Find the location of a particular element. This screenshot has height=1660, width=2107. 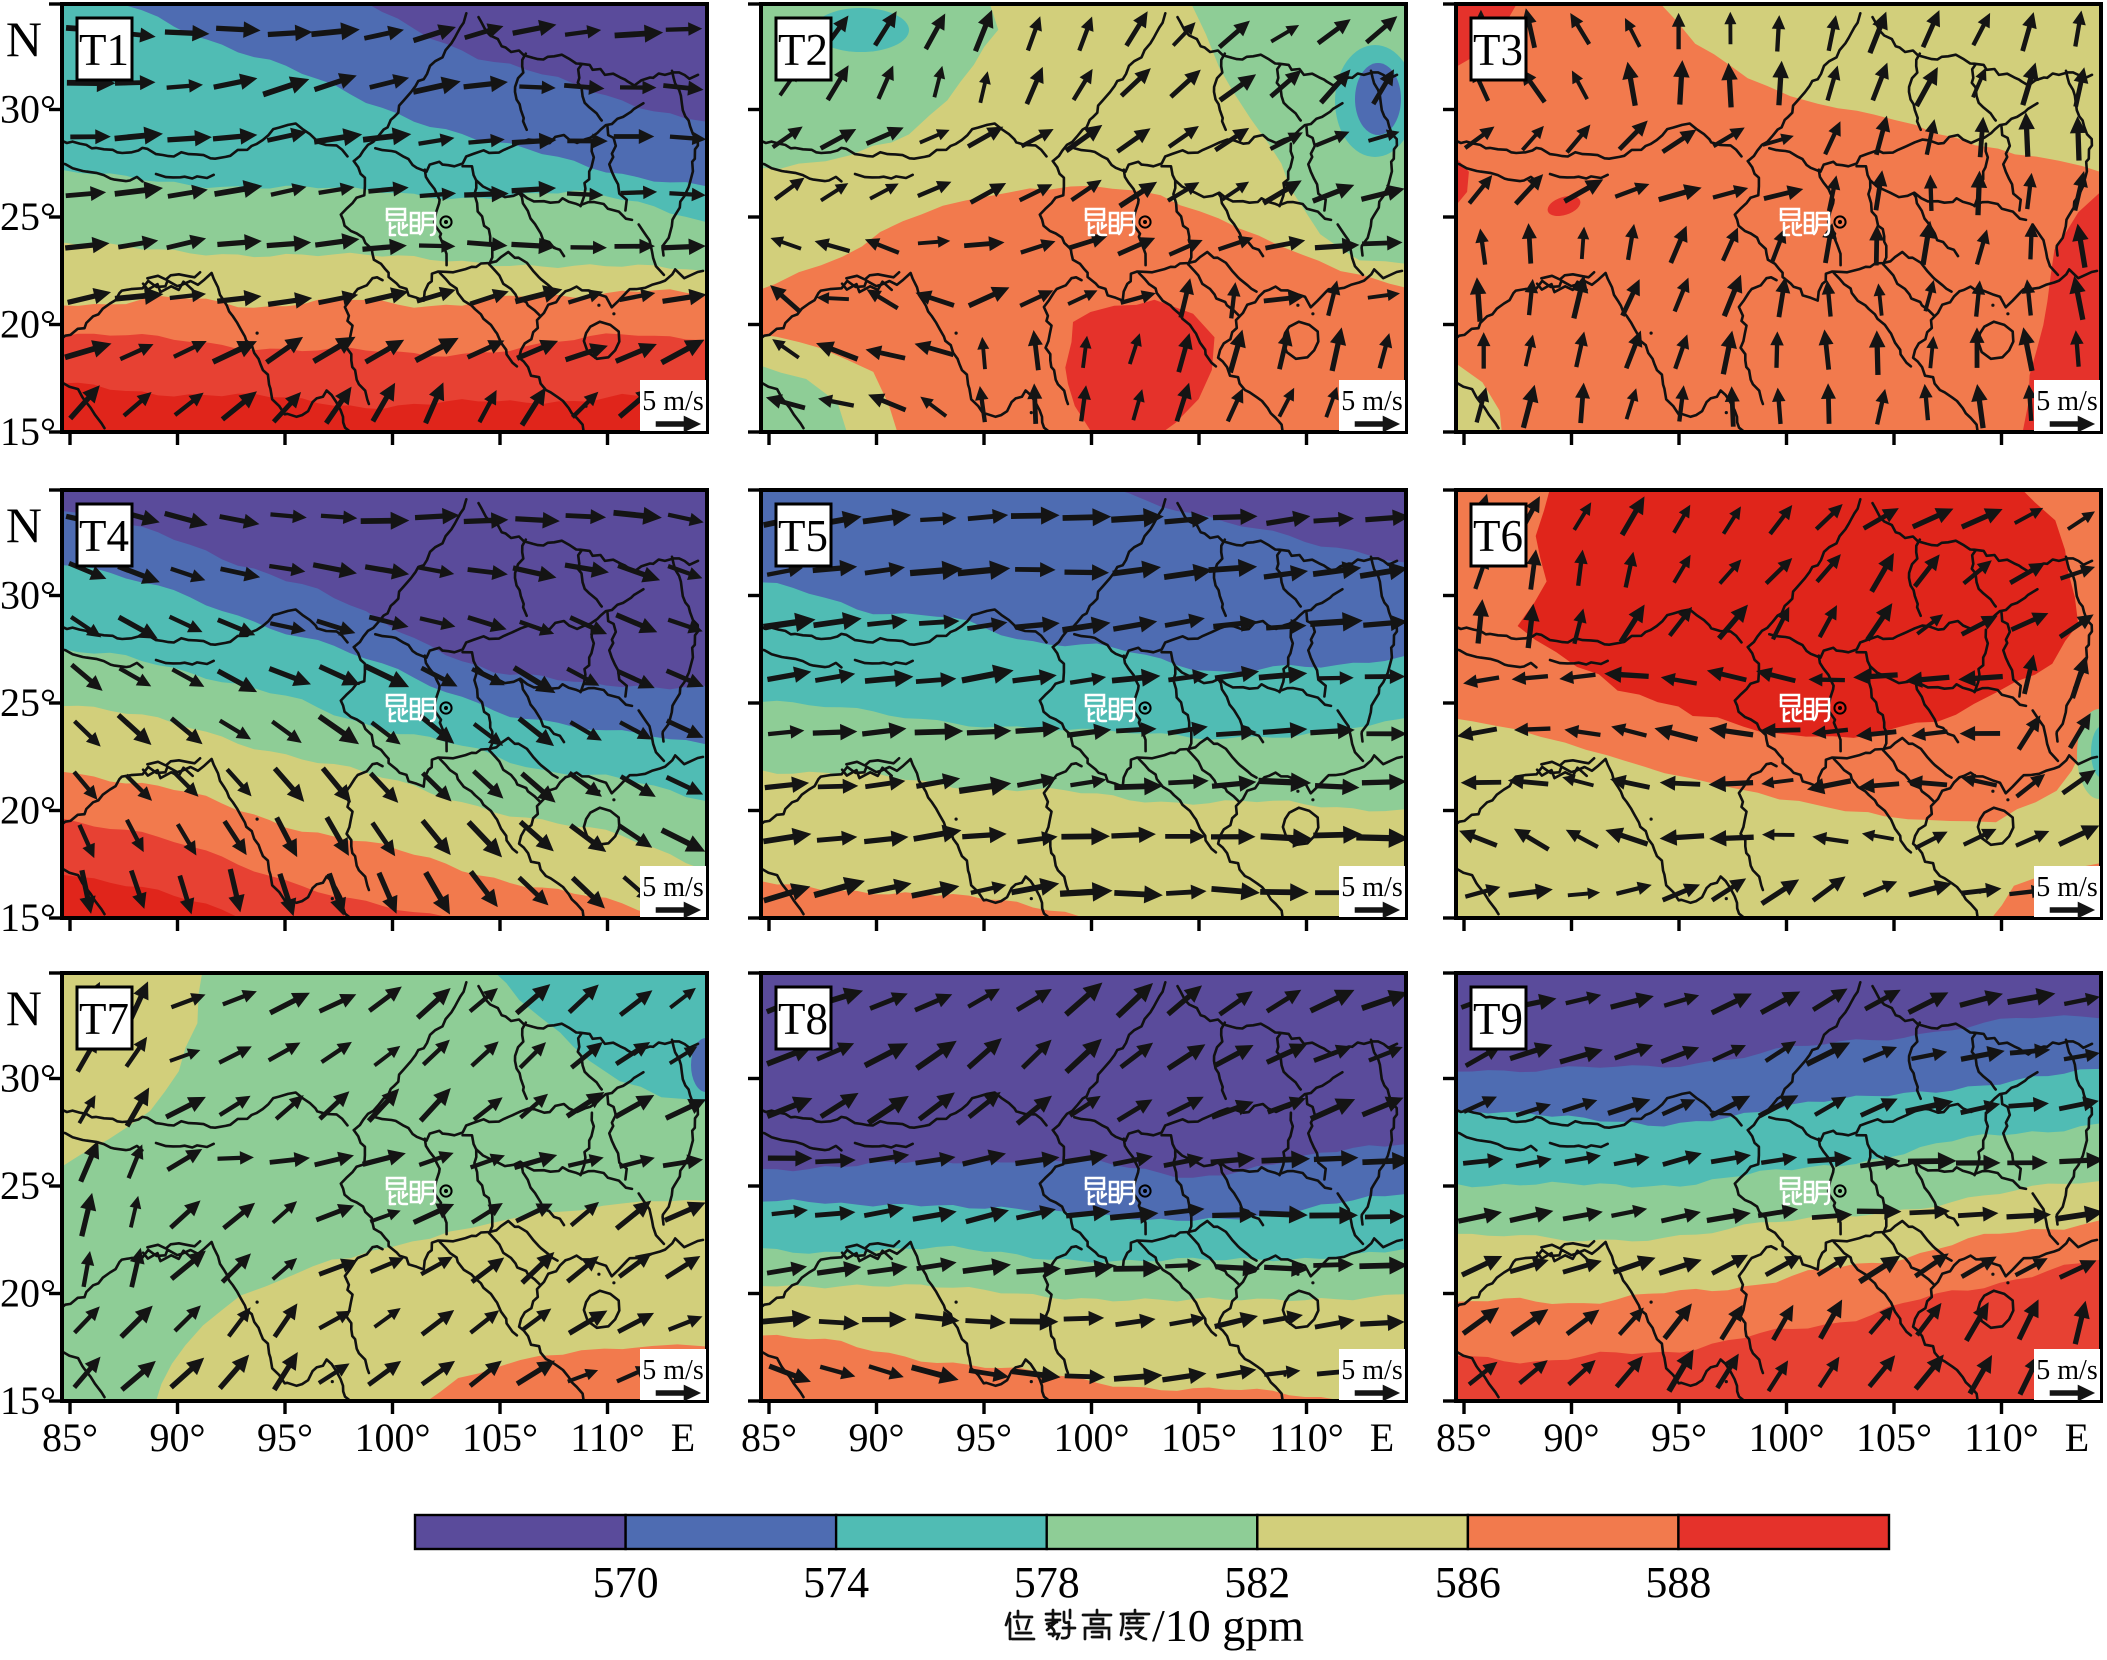

svg-text: T2 is located at coordinates (803, 50).